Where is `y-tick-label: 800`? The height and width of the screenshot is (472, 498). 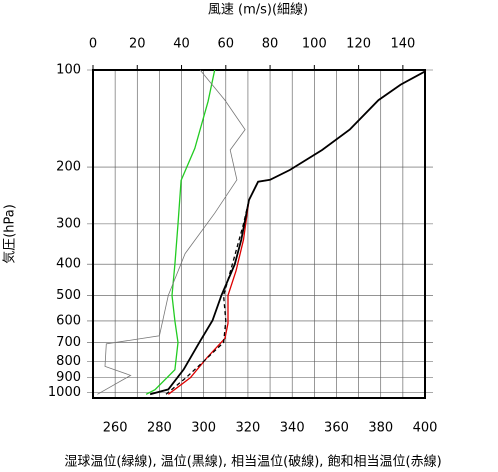 y-tick-label: 800 is located at coordinates (68, 361).